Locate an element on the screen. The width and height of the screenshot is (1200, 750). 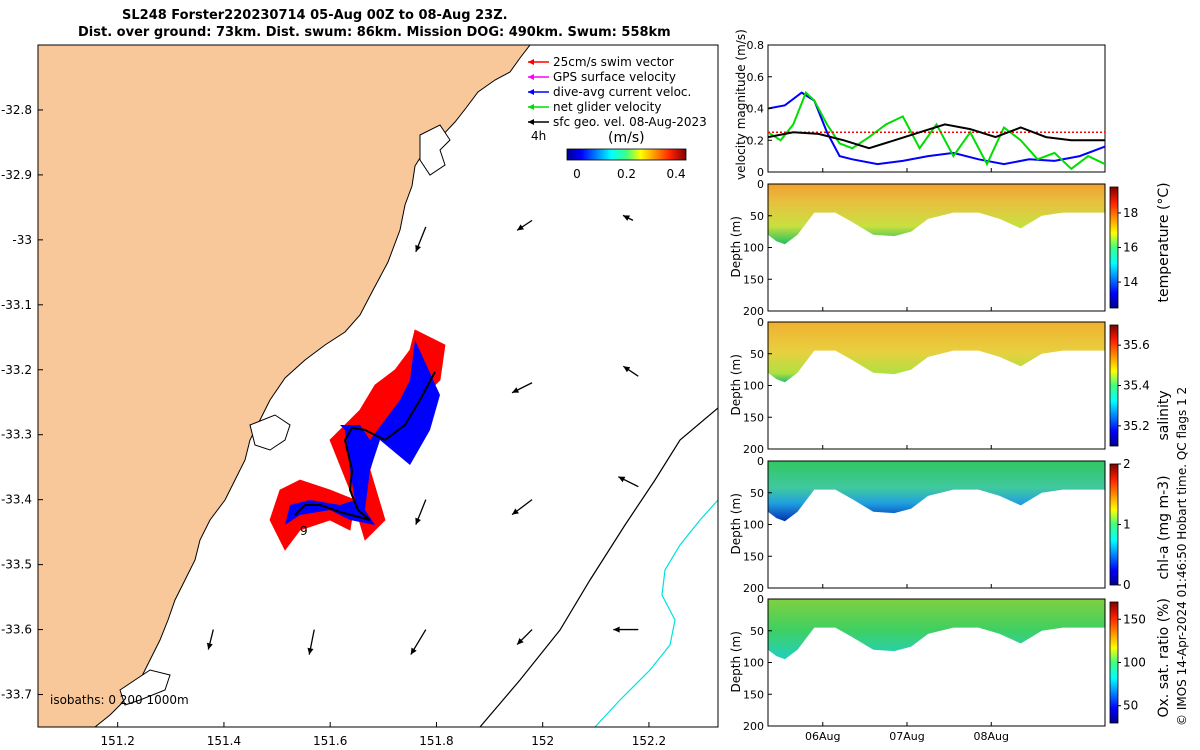
velocity-line-net-glider-velocity is located at coordinates (936, 130).